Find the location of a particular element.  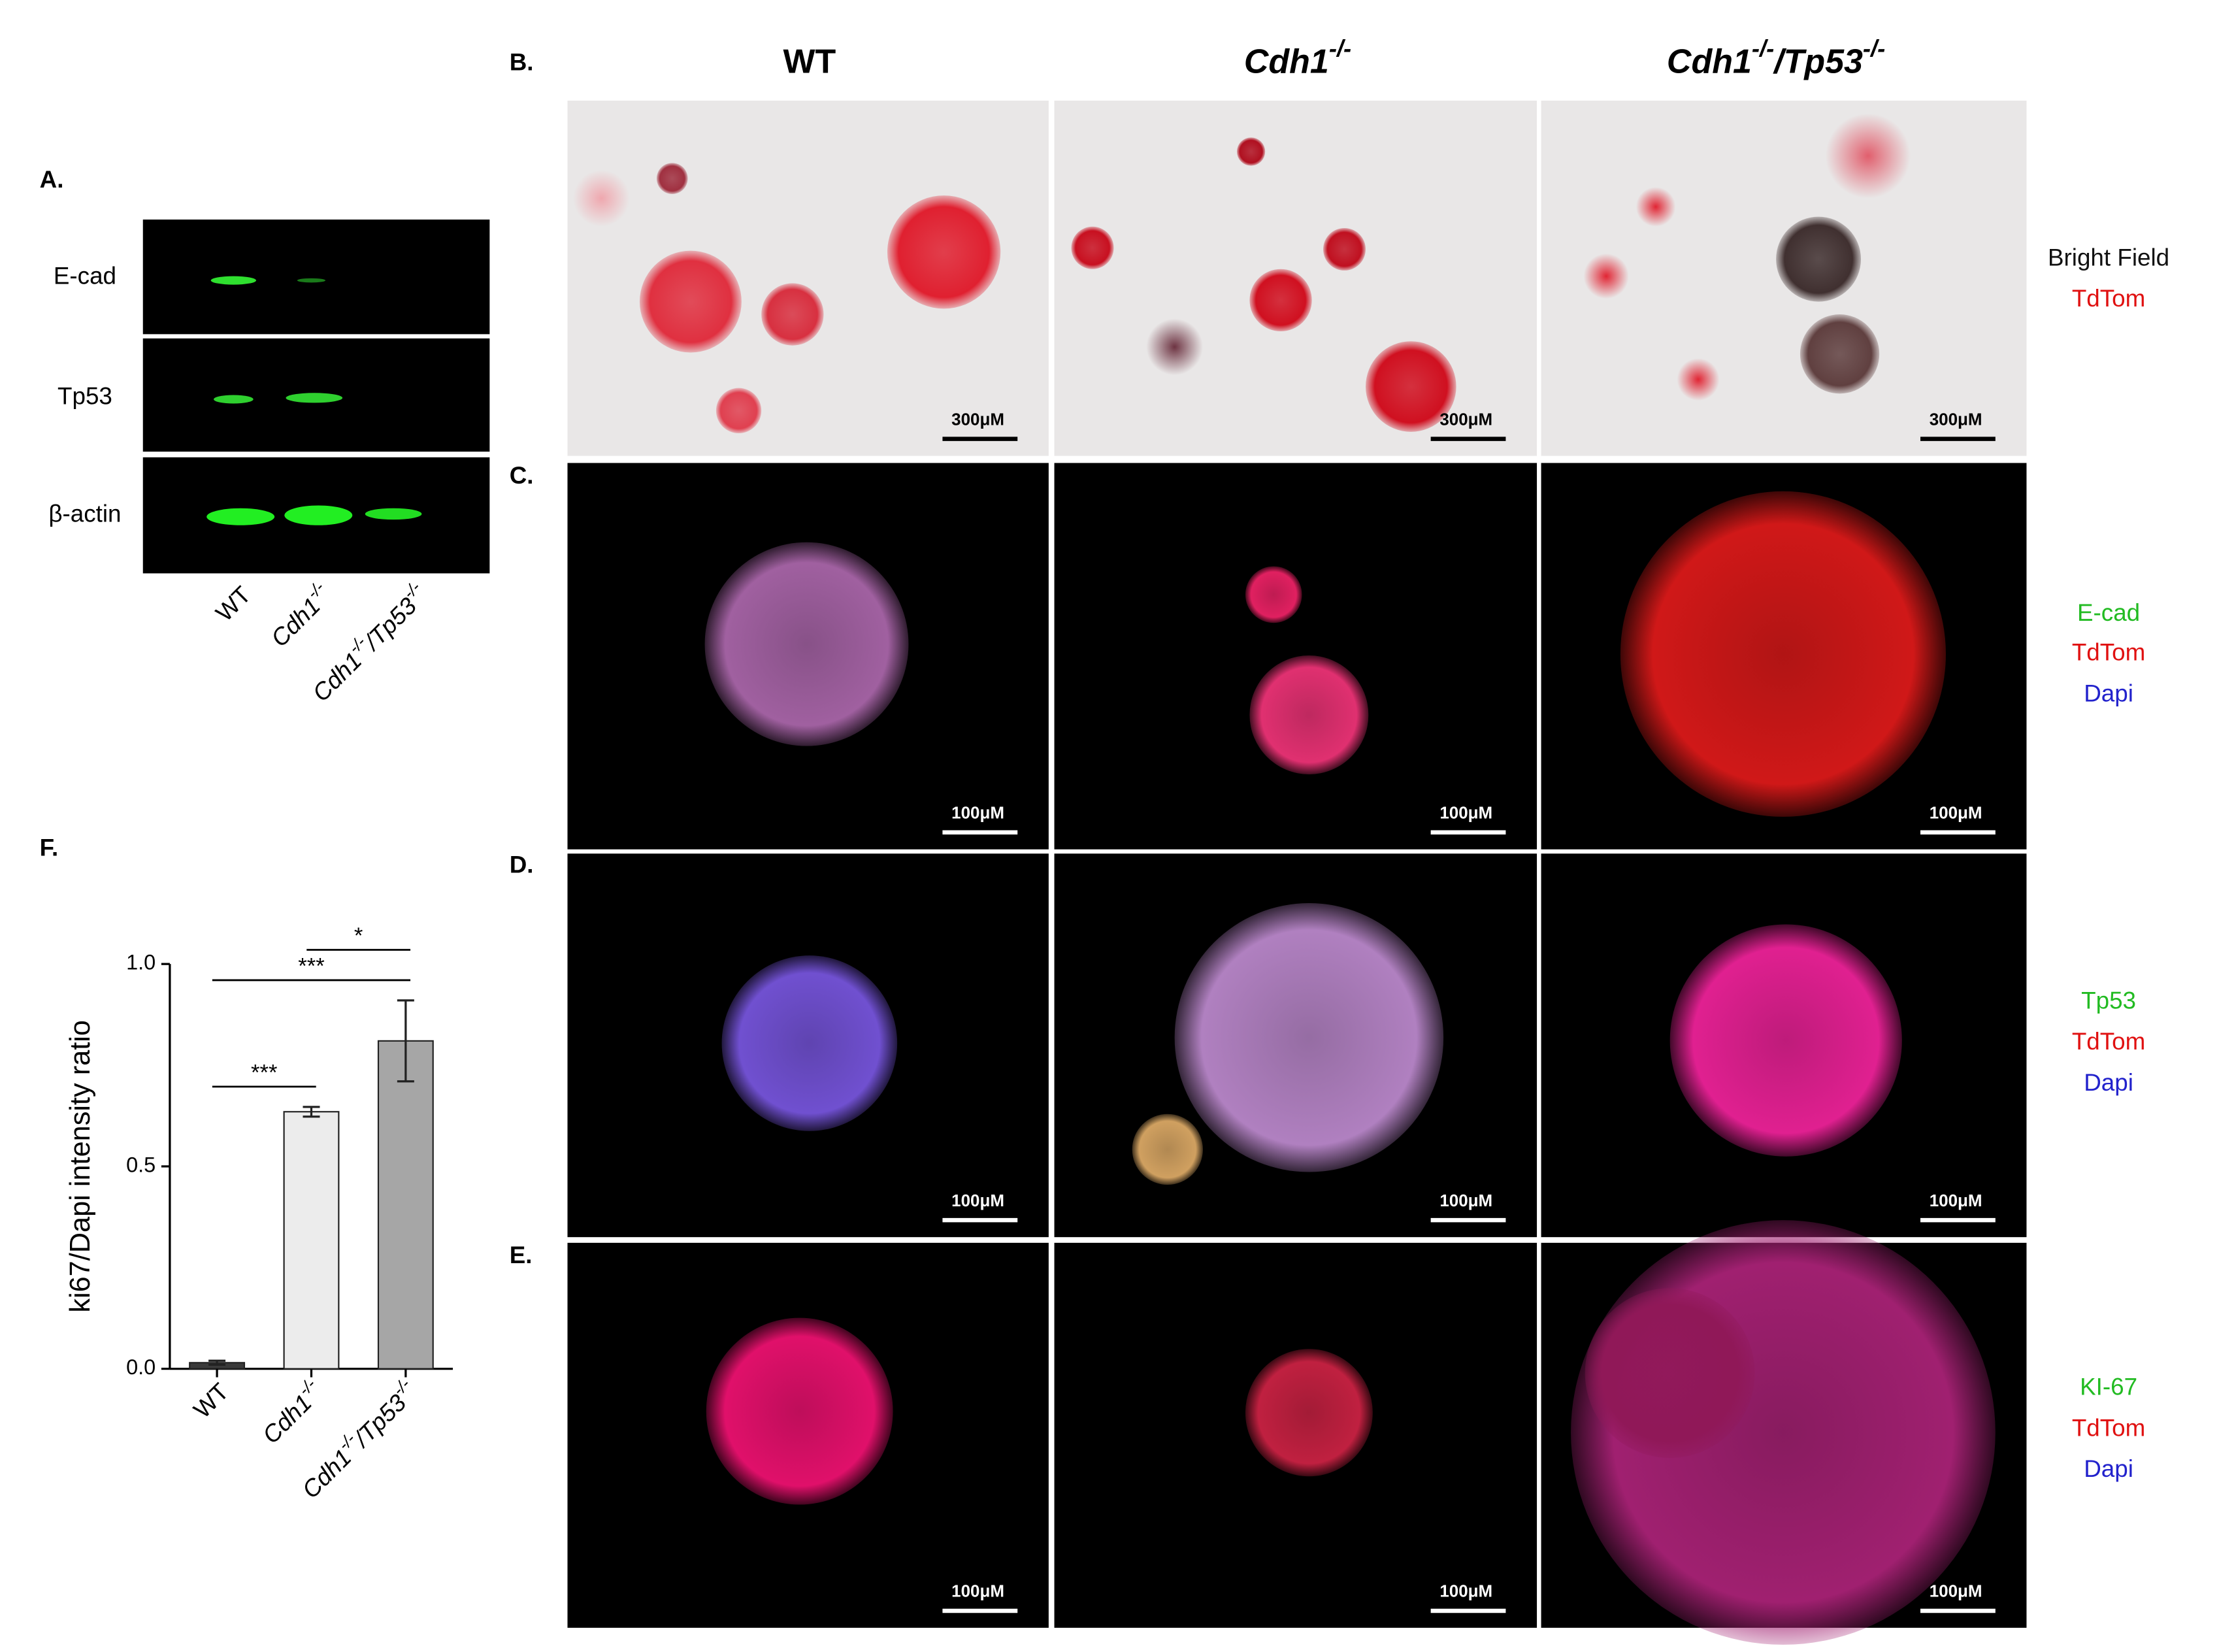

genotype-part: /Tp53 is located at coordinates (1818, 61).